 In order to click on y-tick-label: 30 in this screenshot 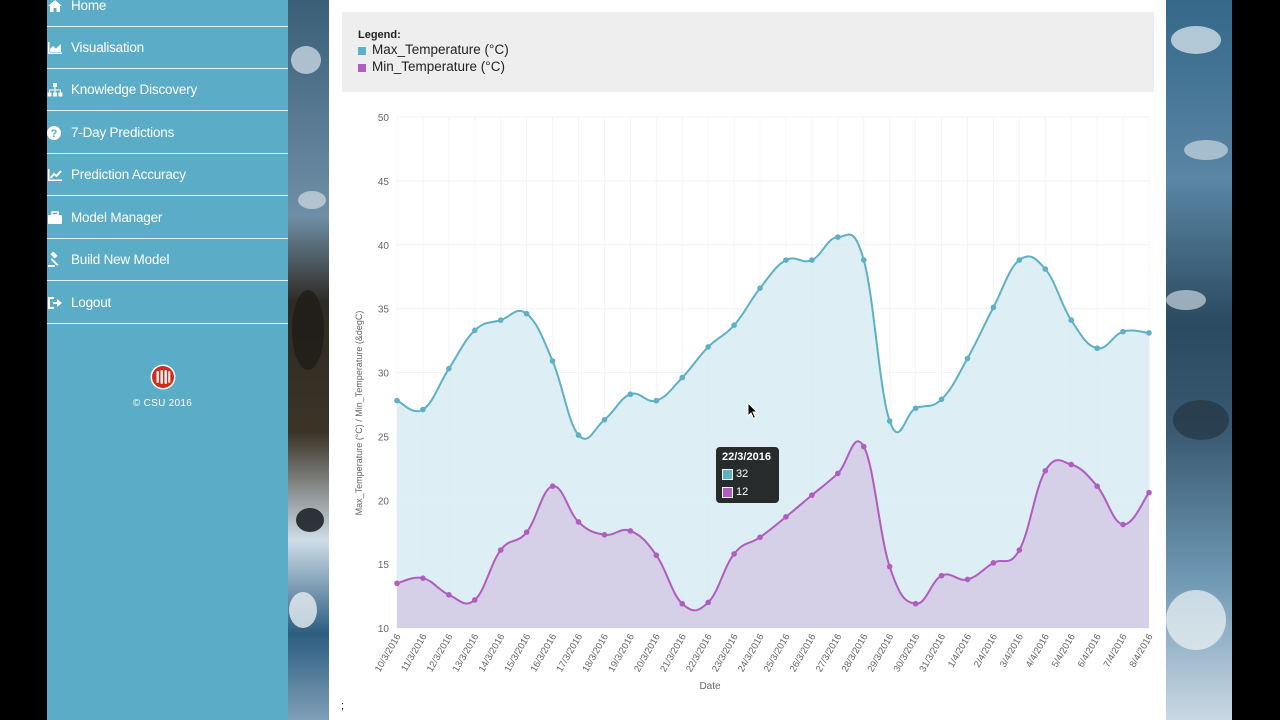, I will do `click(384, 374)`.